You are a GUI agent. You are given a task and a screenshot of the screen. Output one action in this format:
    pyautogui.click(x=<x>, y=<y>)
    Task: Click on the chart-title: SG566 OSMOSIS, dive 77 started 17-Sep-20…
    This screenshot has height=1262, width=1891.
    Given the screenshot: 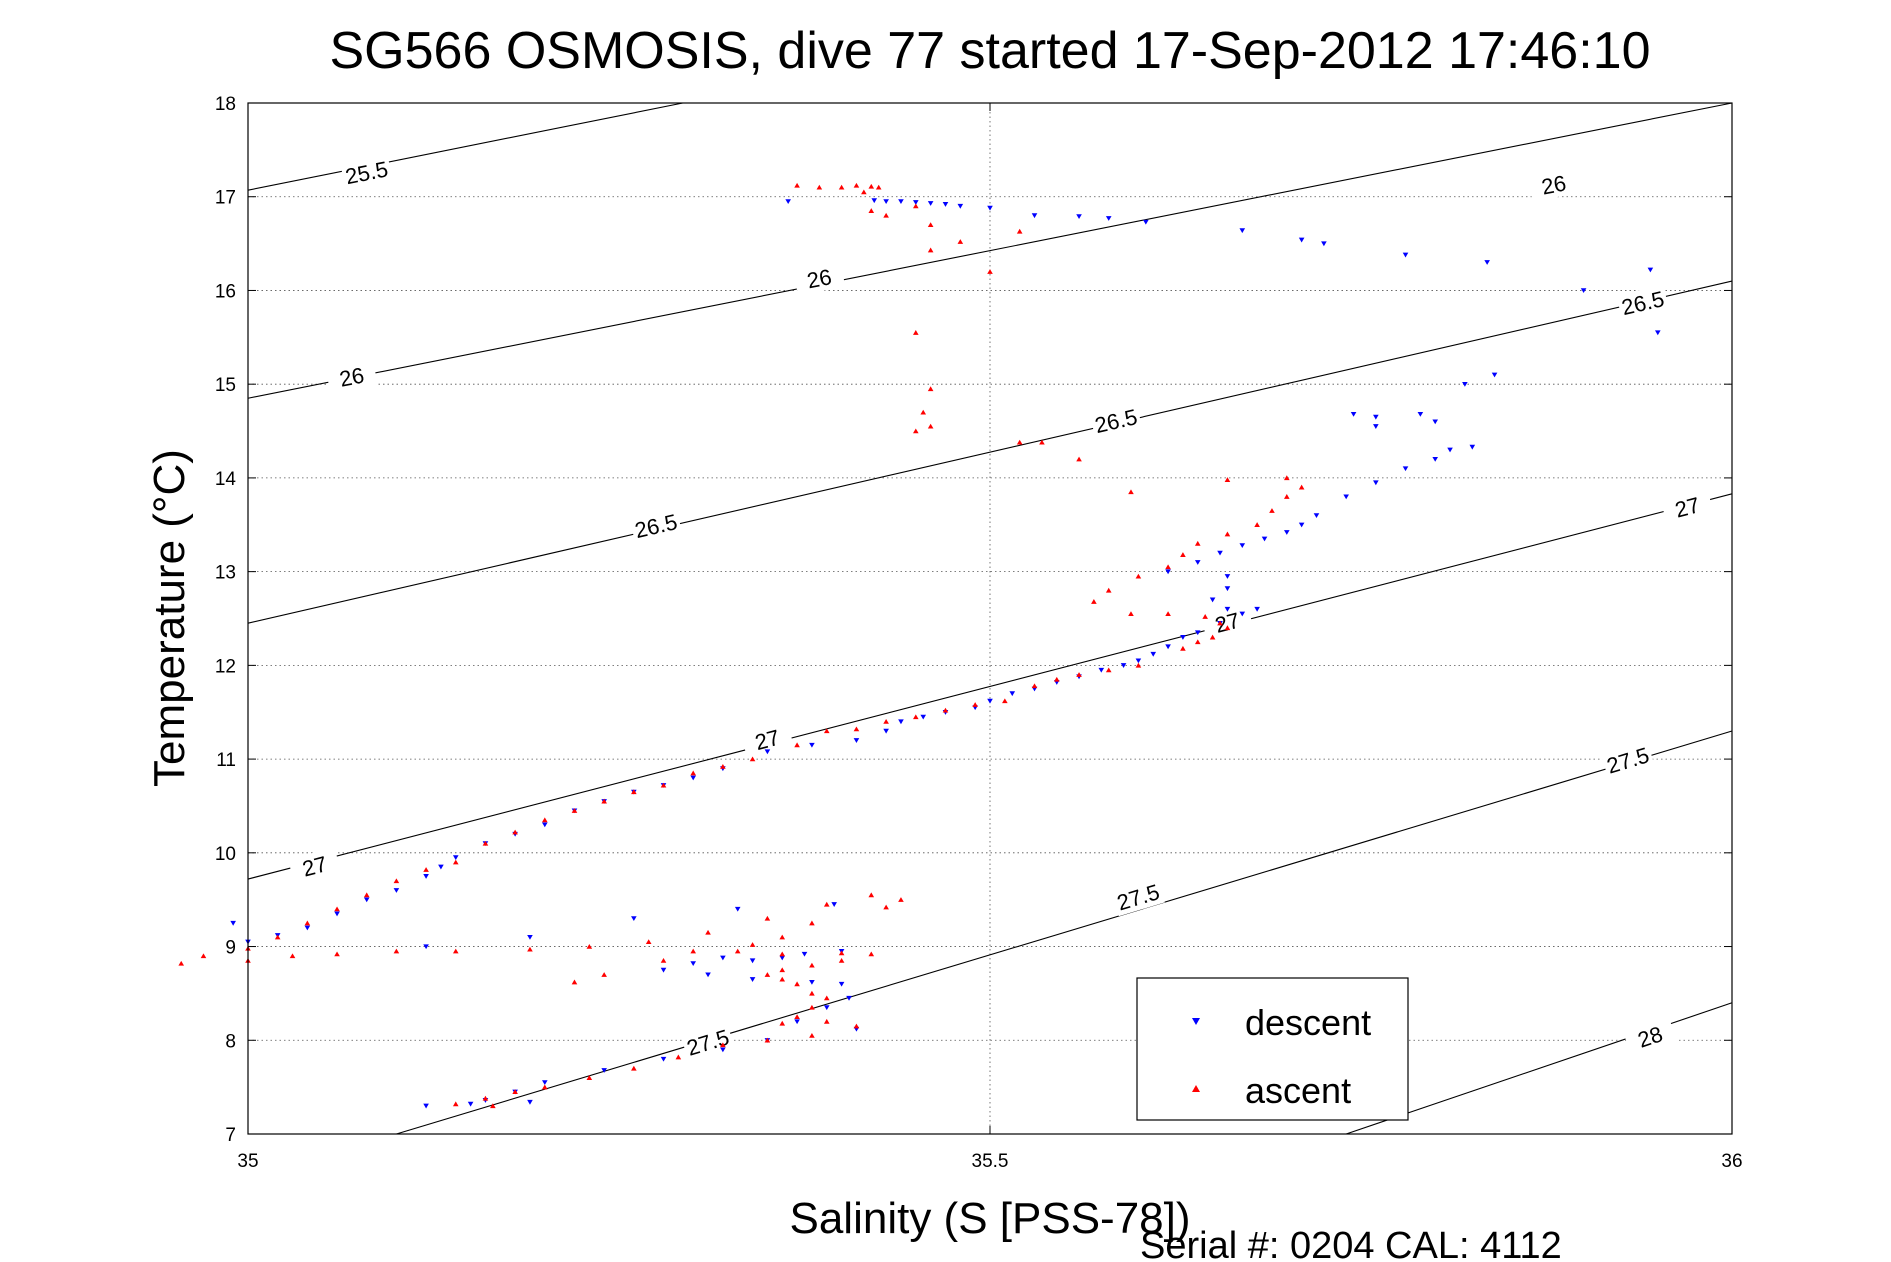 What is the action you would take?
    pyautogui.click(x=989, y=51)
    